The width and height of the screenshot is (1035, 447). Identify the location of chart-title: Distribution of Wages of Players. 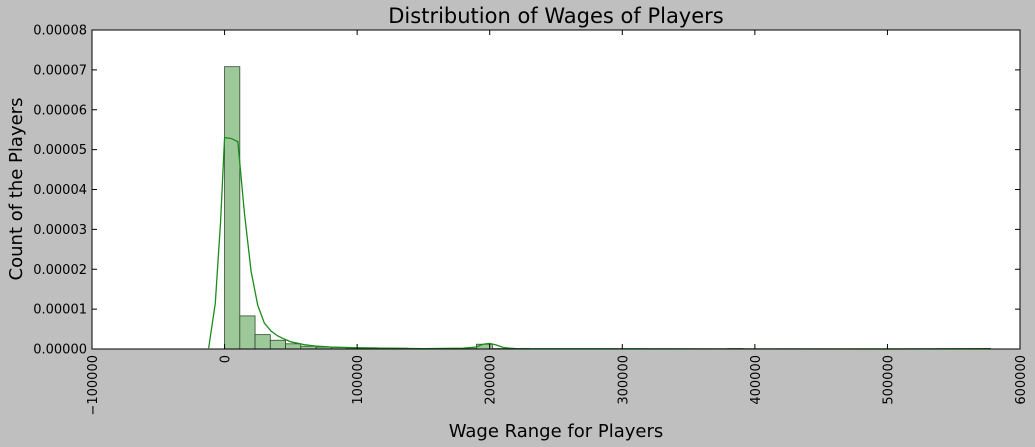
(555, 16).